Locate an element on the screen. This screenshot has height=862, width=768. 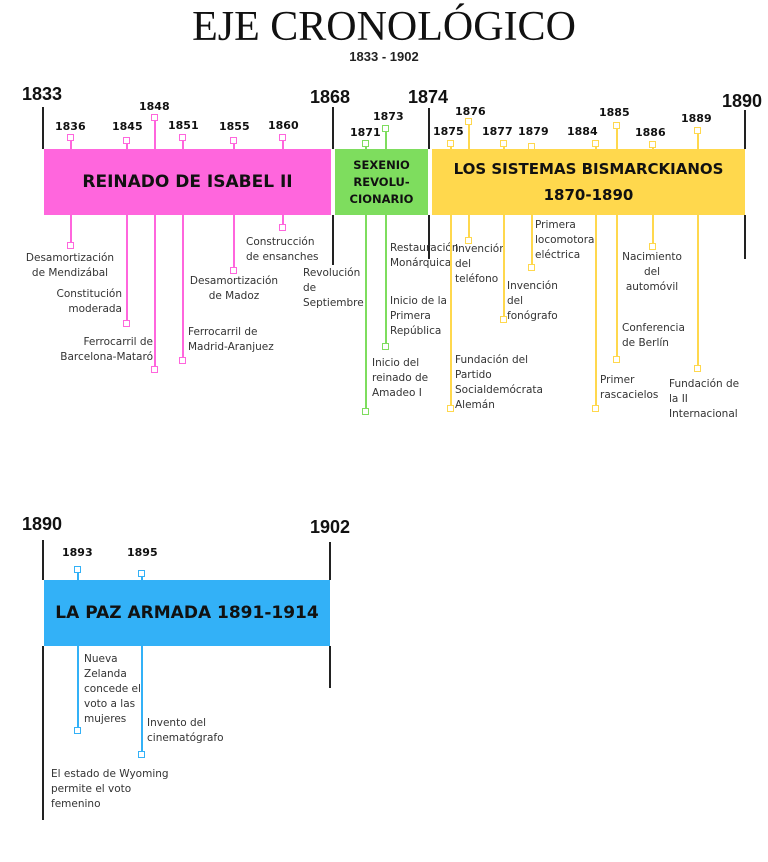
year-label-1851: 1851 is located at coordinates (183, 125).